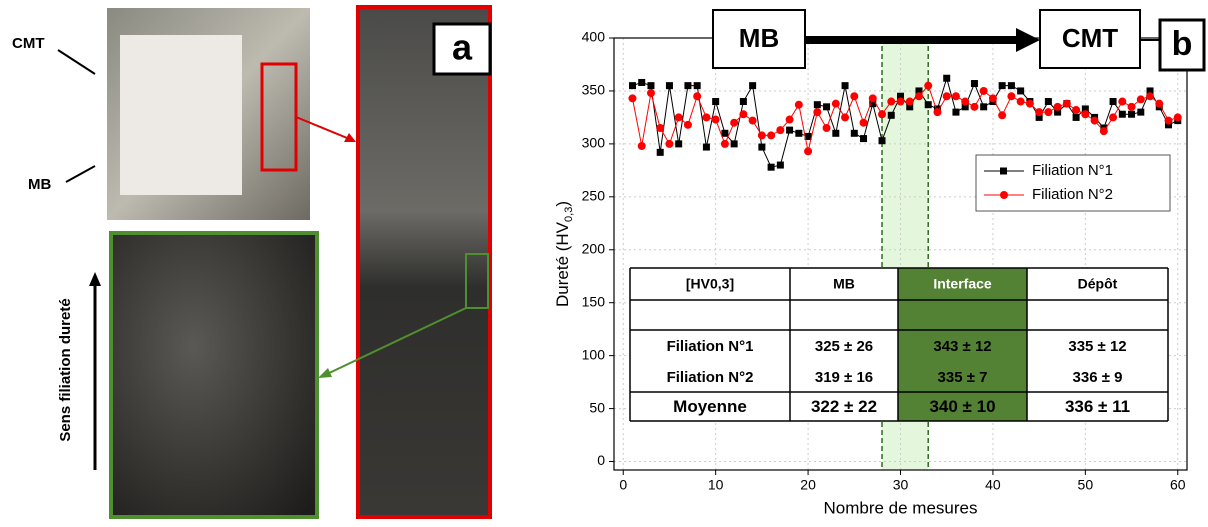  I want to click on y-tick-label: 250, so click(594, 196).